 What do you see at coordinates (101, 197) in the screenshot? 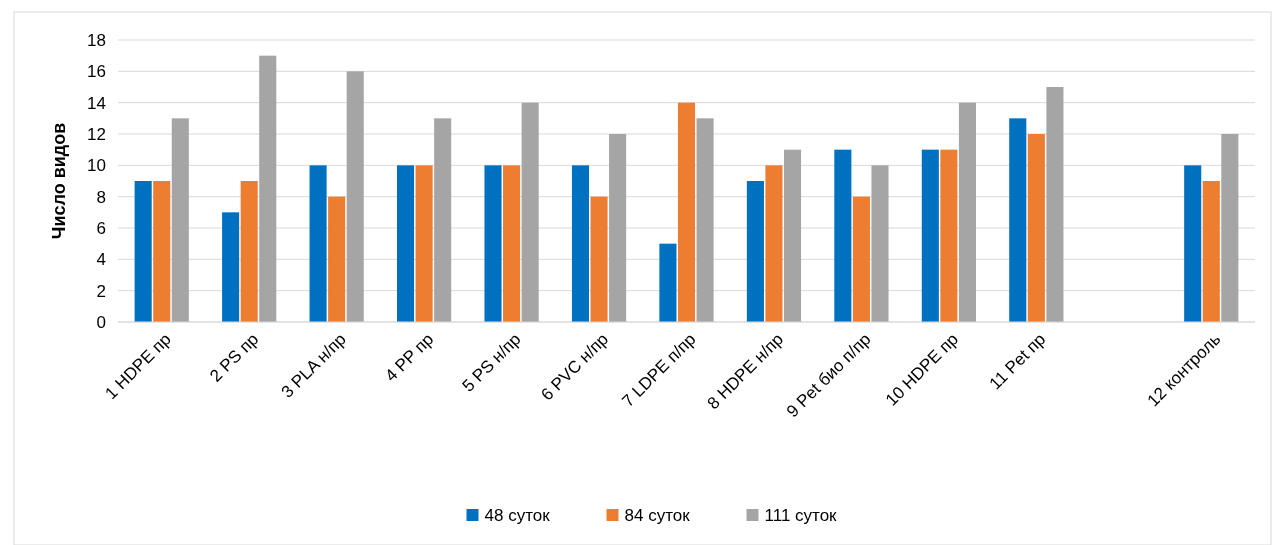
I see `y-tick-label: 8` at bounding box center [101, 197].